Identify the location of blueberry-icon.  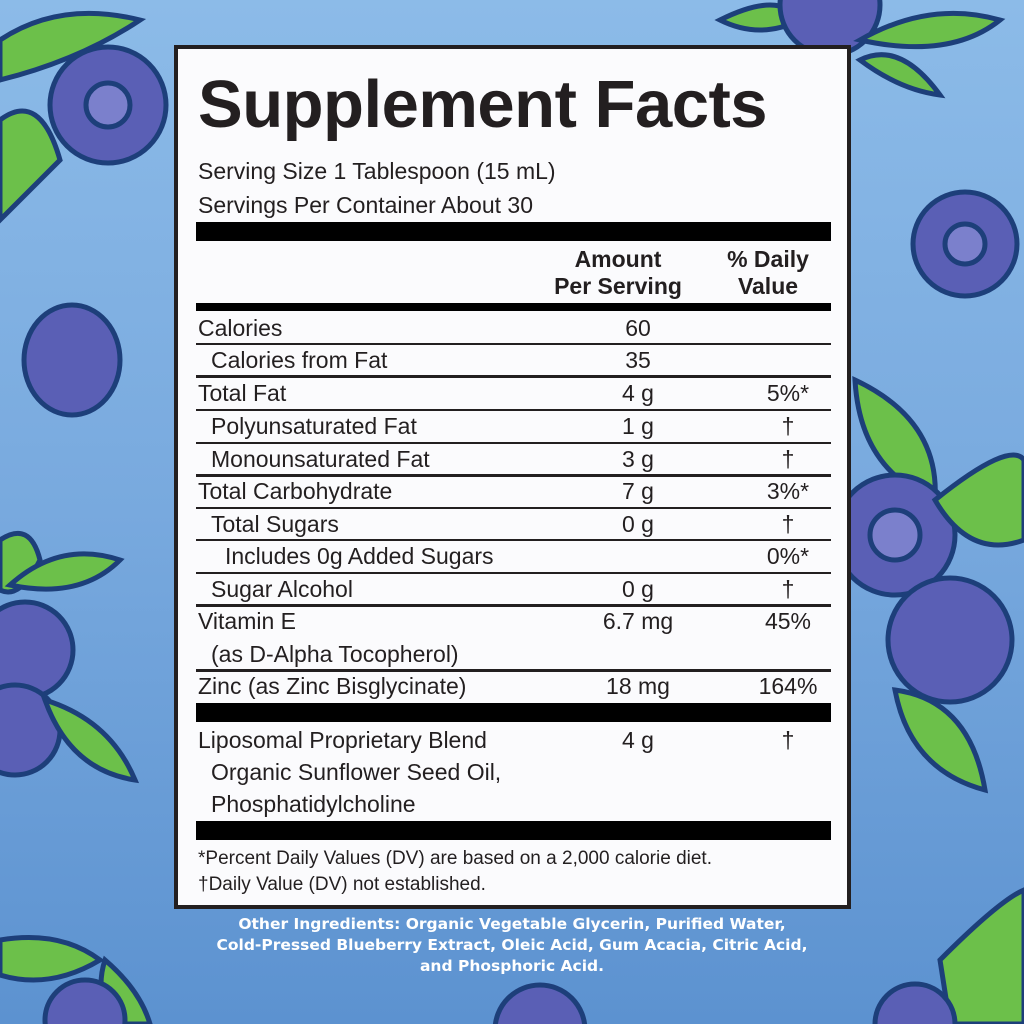
(72, 360).